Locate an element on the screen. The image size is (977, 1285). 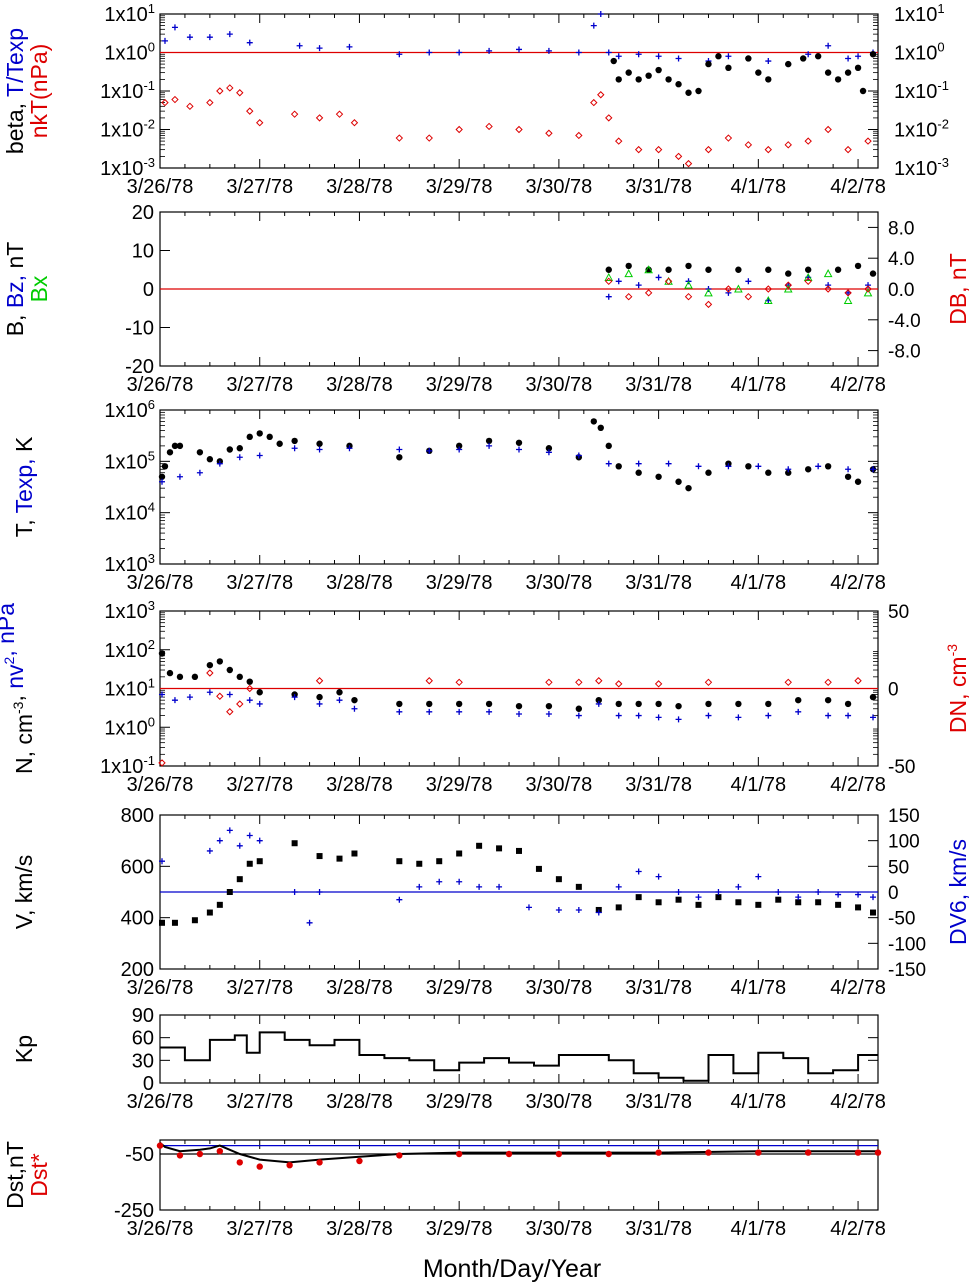
y-right-tick-label: -8.0 is located at coordinates (904, 352).